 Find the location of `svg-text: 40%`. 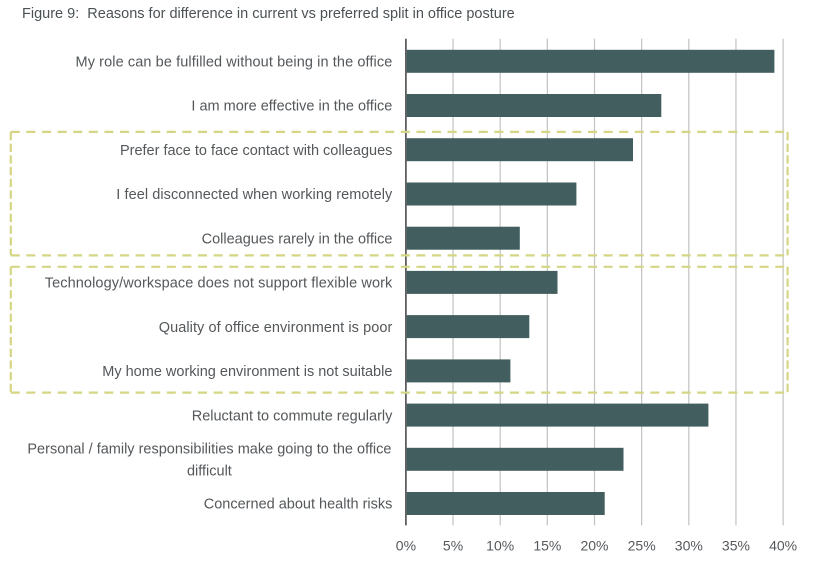

svg-text: 40% is located at coordinates (783, 546).